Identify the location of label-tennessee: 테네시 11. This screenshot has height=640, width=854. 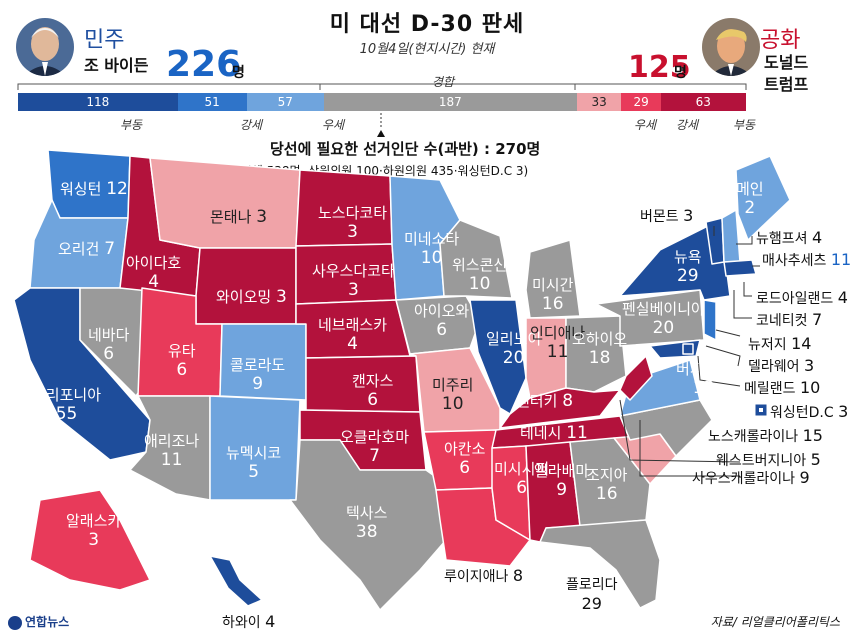
(554, 433).